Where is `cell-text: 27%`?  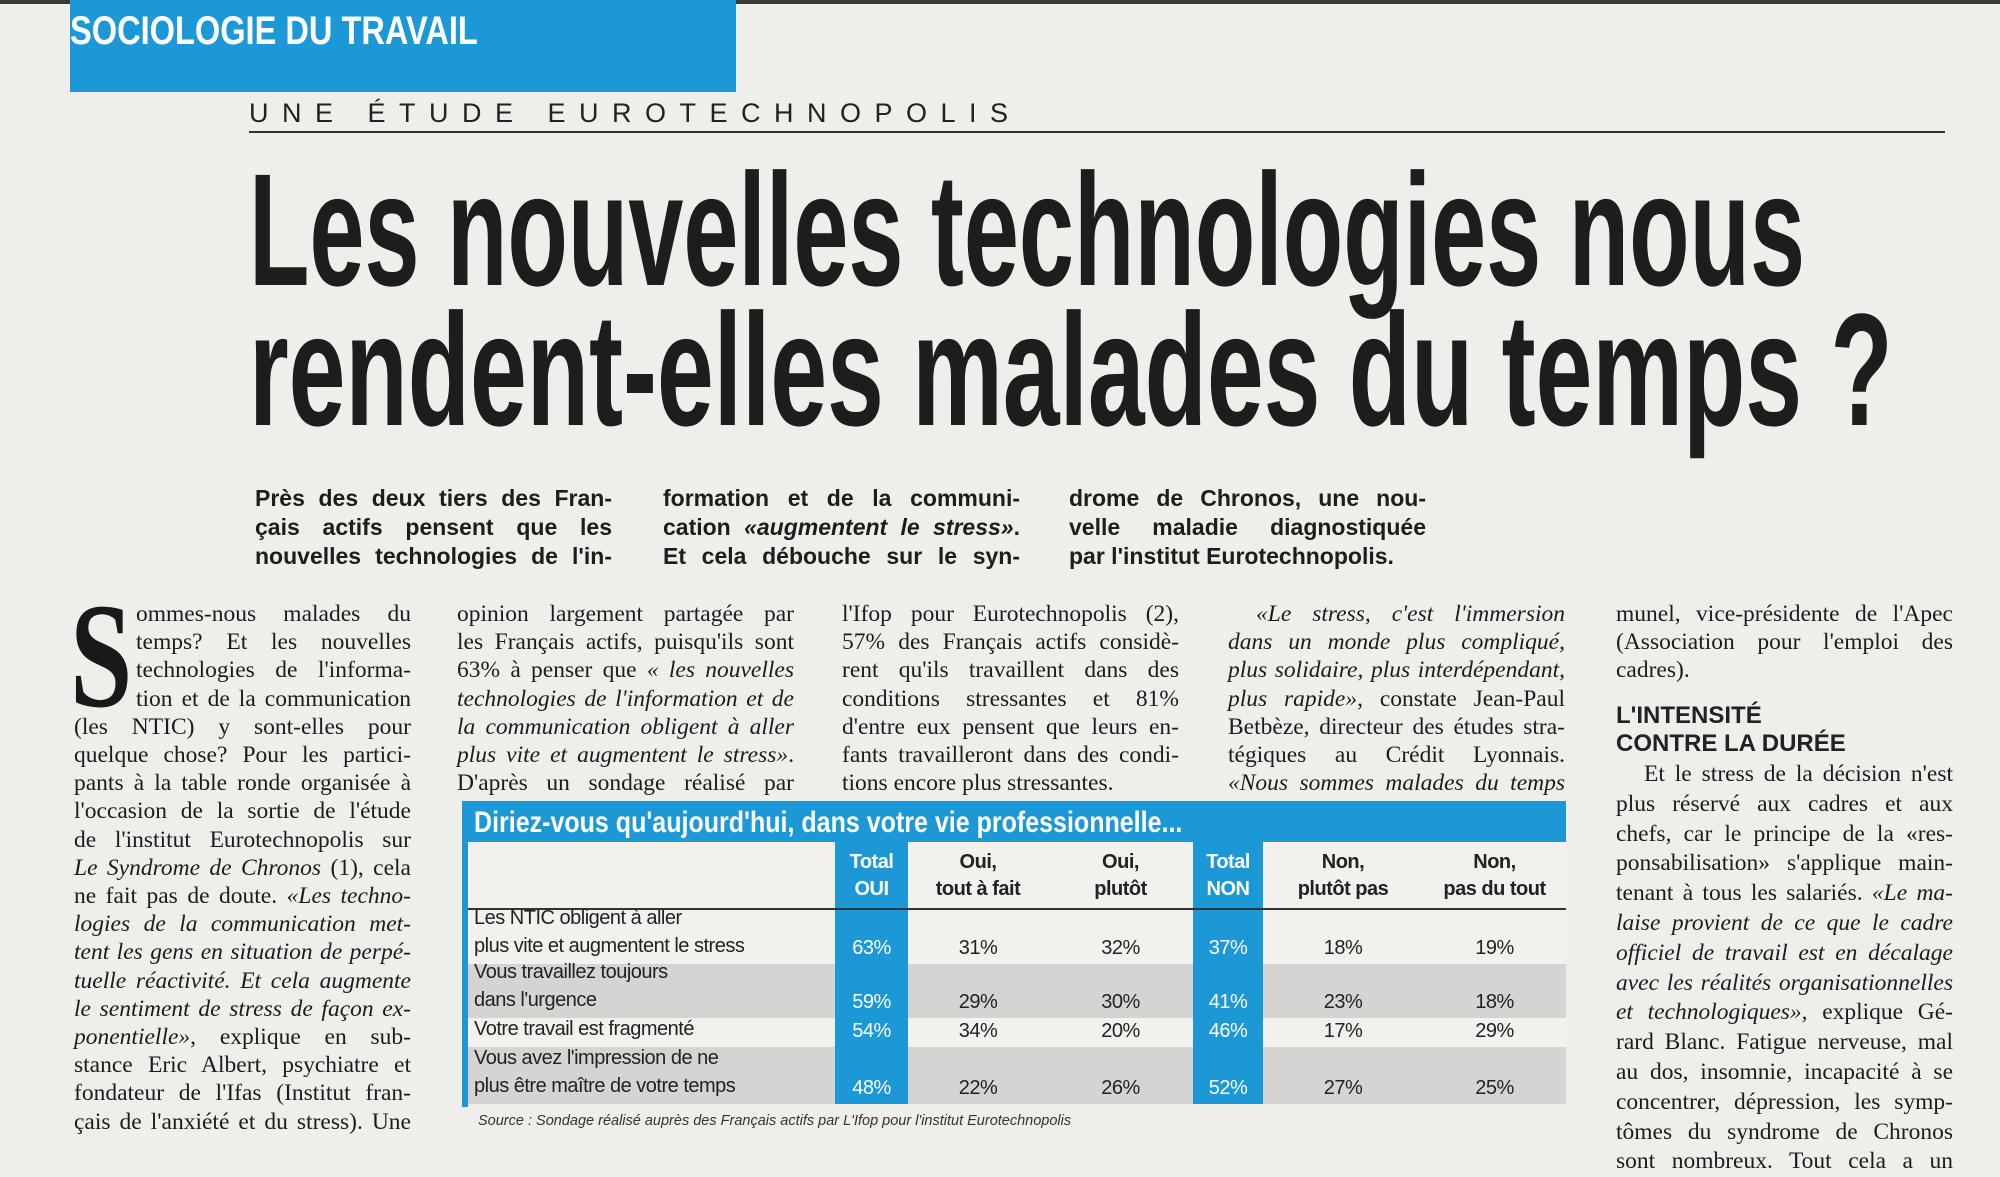
cell-text: 27% is located at coordinates (1343, 1088).